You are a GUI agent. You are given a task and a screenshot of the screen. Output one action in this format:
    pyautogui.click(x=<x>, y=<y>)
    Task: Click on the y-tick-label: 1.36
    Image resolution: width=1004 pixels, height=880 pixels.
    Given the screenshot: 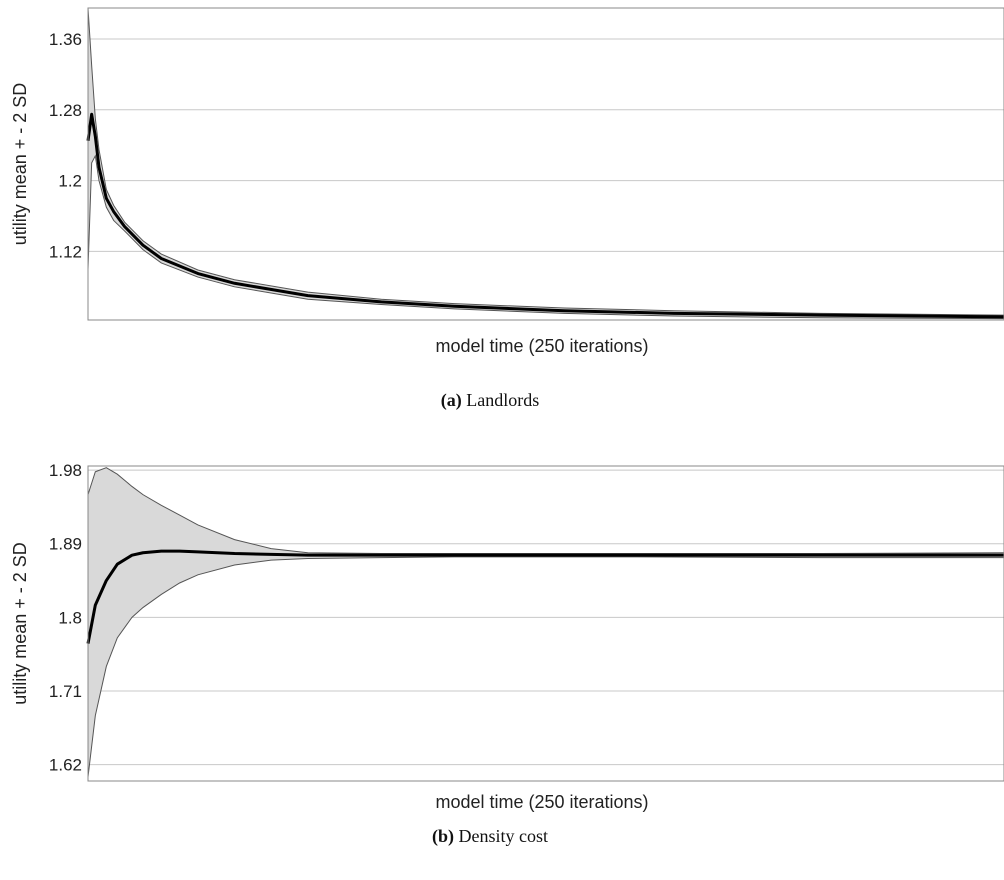 What is the action you would take?
    pyautogui.click(x=65, y=39)
    